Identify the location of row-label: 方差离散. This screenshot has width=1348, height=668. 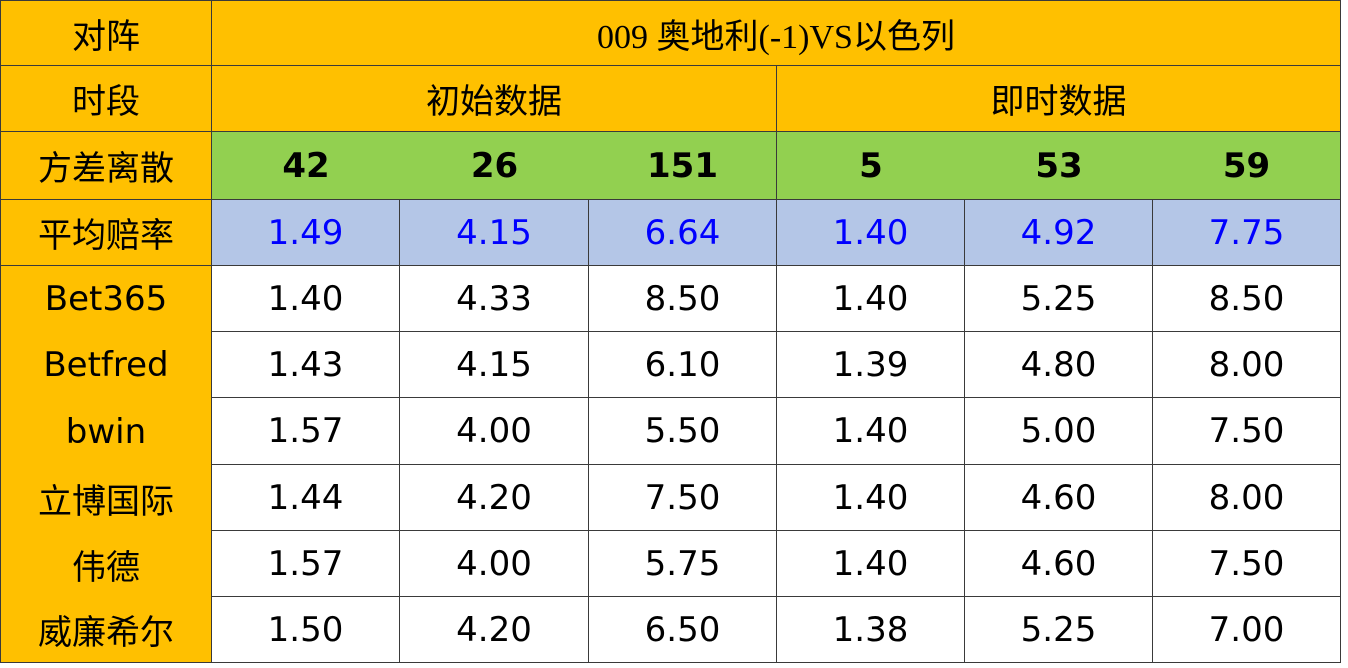
(106, 166).